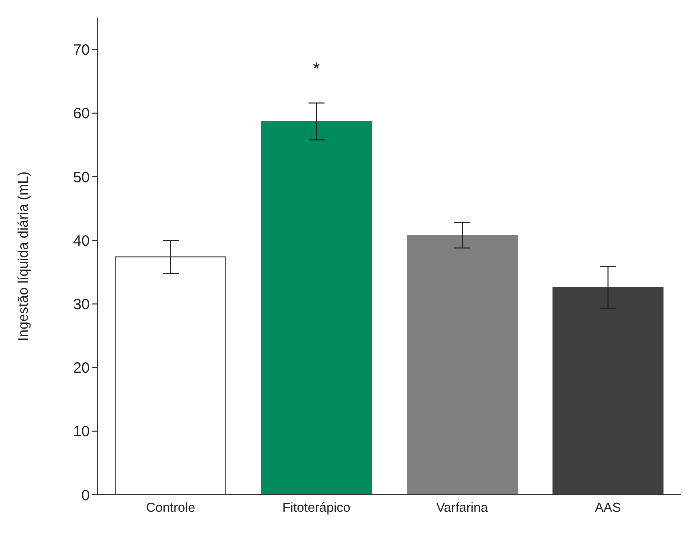 The width and height of the screenshot is (689, 543). Describe the element at coordinates (81, 432) in the screenshot. I see `y-tick-label: 10` at that location.